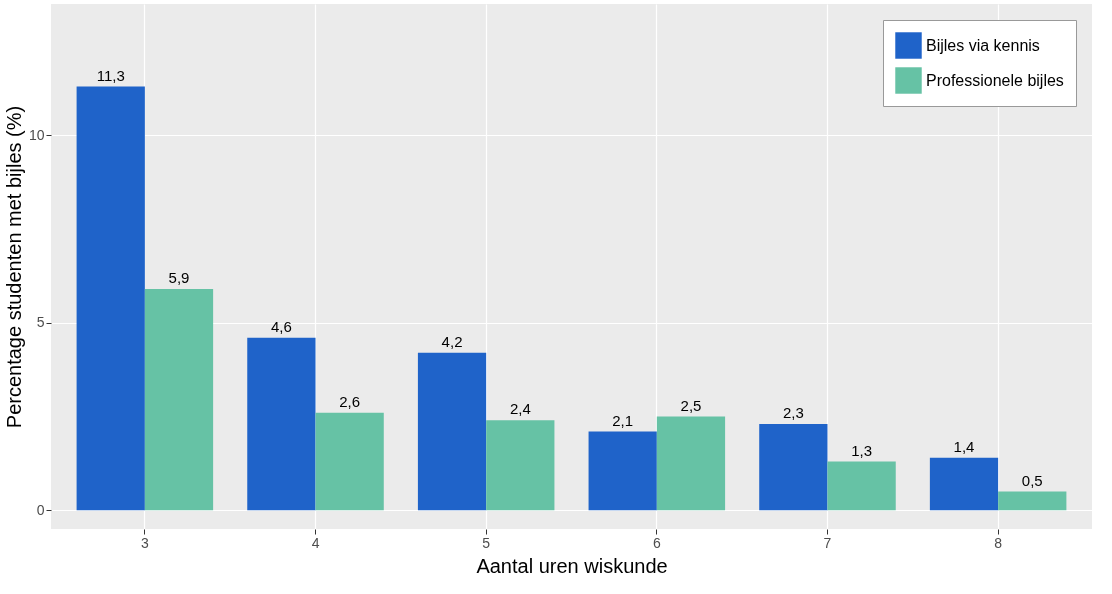 This screenshot has height=594, width=1112. I want to click on y-tick-label: 0, so click(40, 509).